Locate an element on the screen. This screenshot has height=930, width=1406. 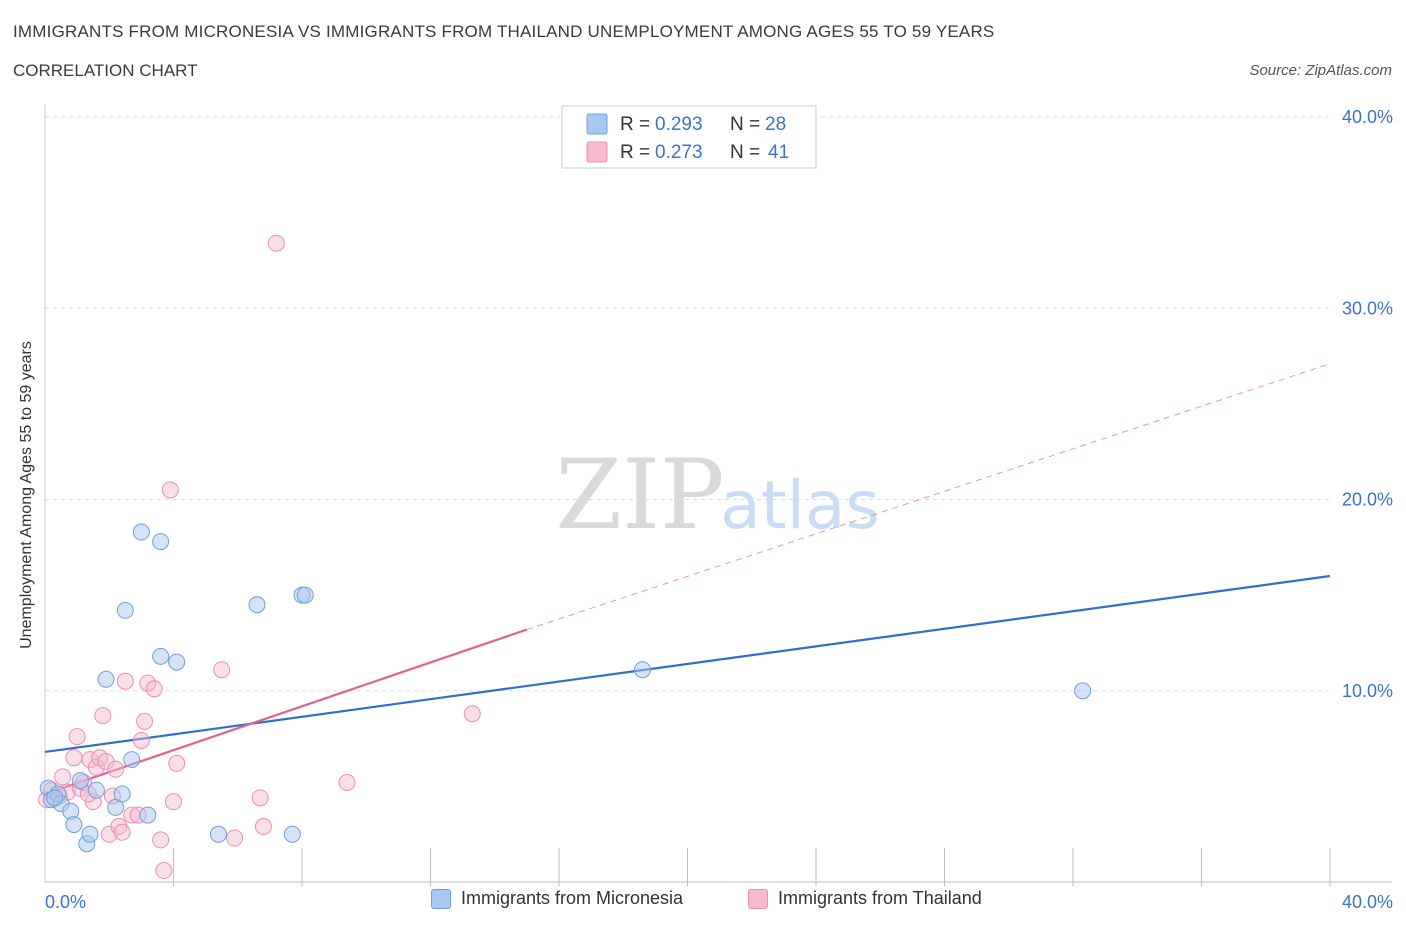
stats-r-label-thailand: R = is located at coordinates (635, 152).